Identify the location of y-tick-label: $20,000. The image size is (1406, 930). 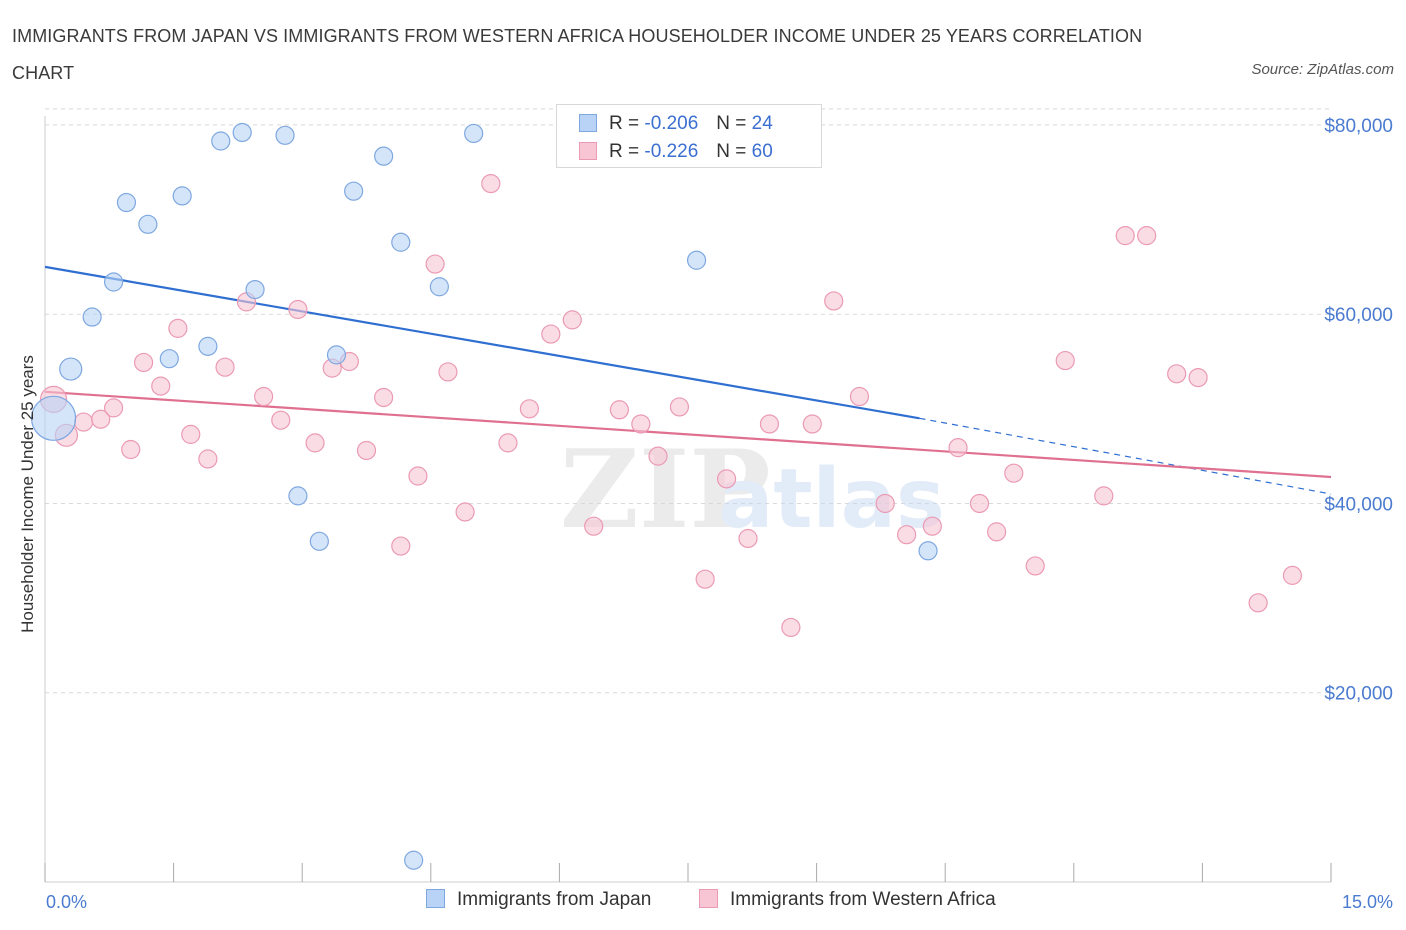
(1358, 694).